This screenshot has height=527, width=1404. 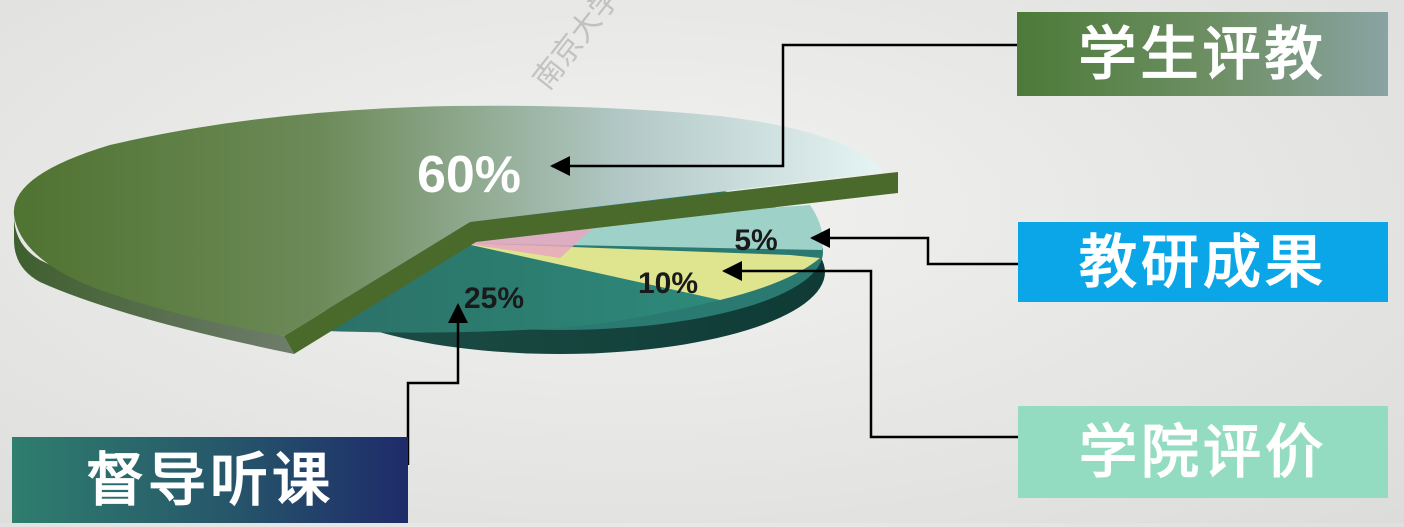 What do you see at coordinates (437, 384) in the screenshot?
I see `callout-line-supervisor` at bounding box center [437, 384].